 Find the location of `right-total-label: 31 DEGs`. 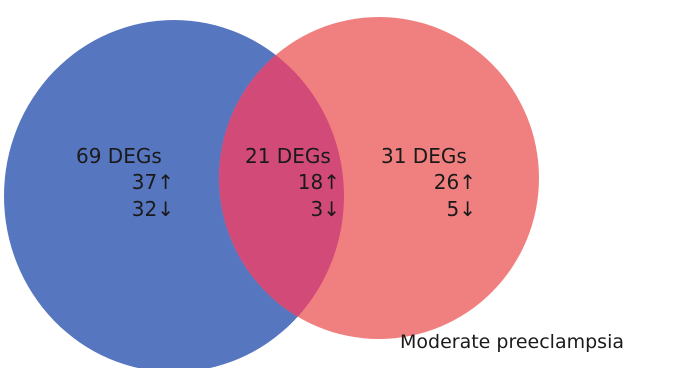

right-total-label: 31 DEGs is located at coordinates (424, 156).